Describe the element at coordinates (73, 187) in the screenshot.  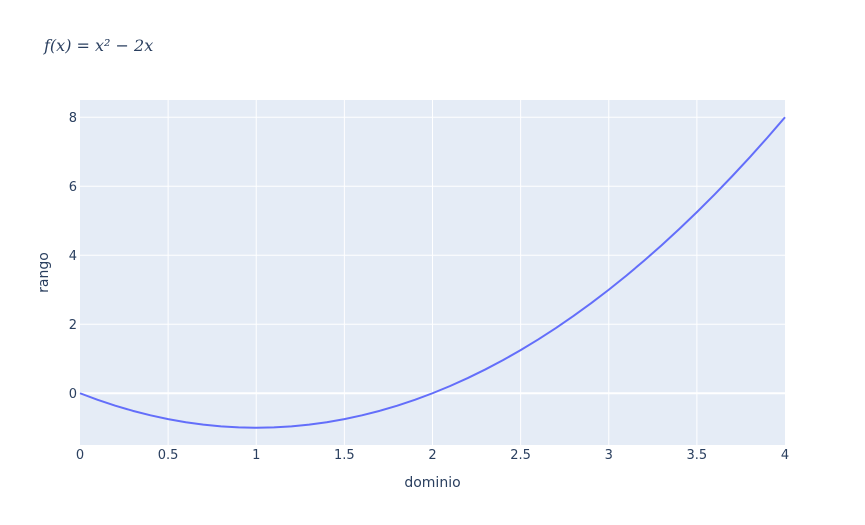
I see `y-tick-label: 6` at that location.